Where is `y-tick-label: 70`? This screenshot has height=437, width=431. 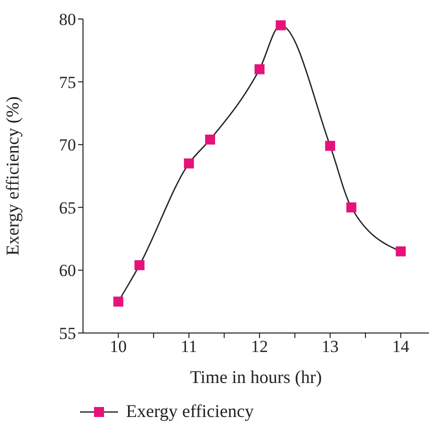 y-tick-label: 70 is located at coordinates (67, 145).